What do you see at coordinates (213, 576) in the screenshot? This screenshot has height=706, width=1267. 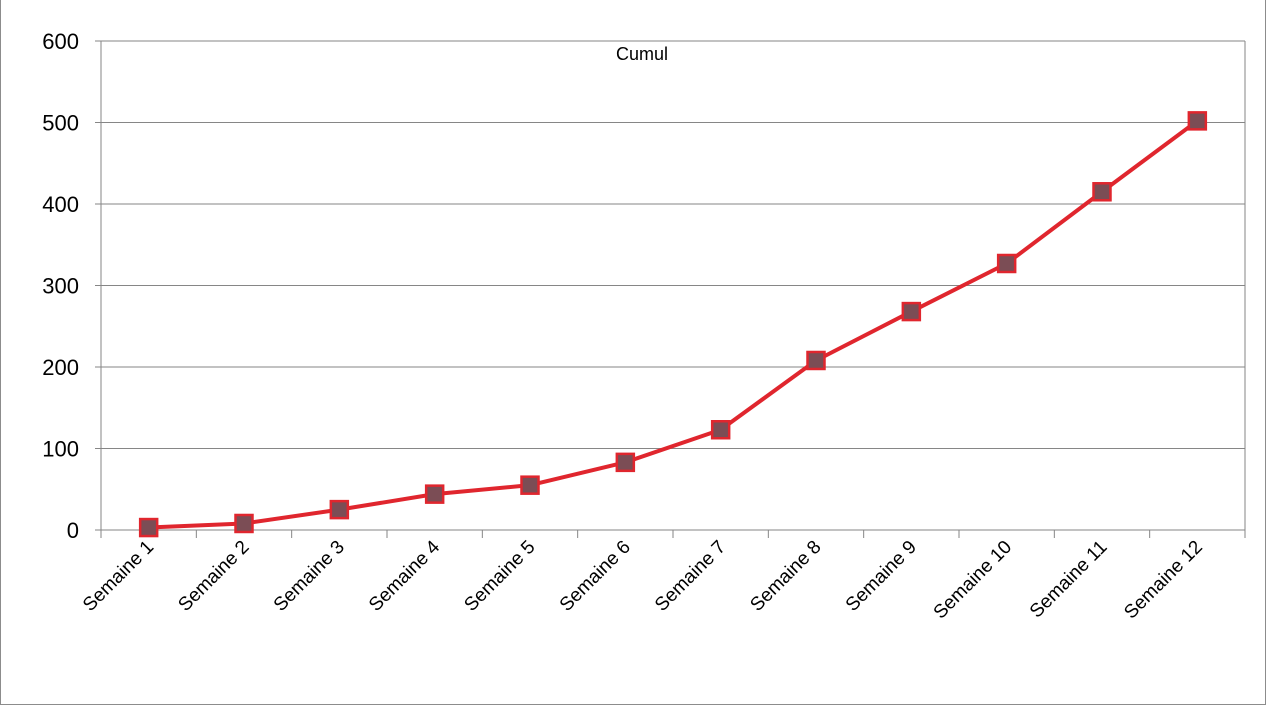 I see `x-tick-label: Semaine 2` at bounding box center [213, 576].